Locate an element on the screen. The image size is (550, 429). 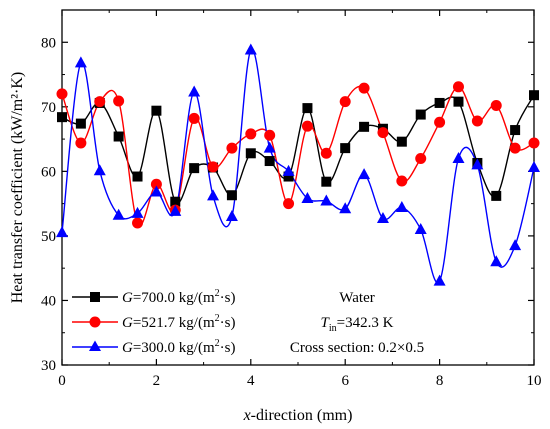
legend-marker-square is located at coordinates (95, 297).